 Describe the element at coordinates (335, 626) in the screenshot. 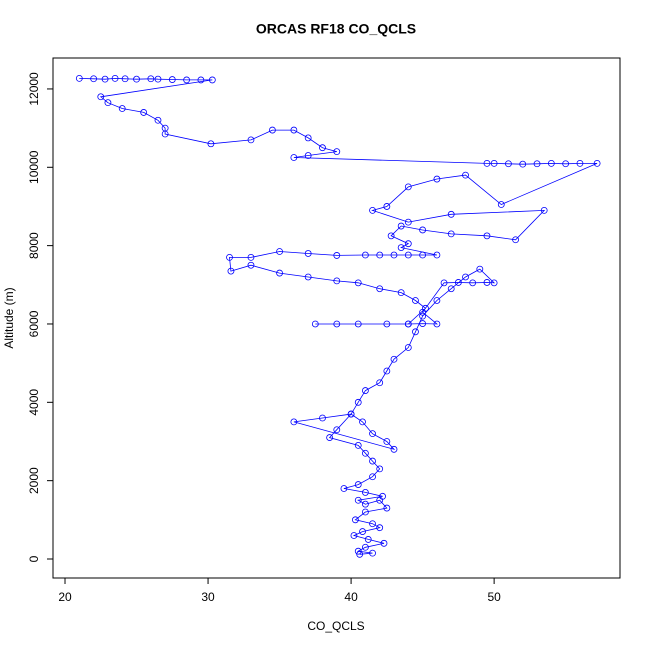

I see `x-axis-label: CO_QCLS` at that location.